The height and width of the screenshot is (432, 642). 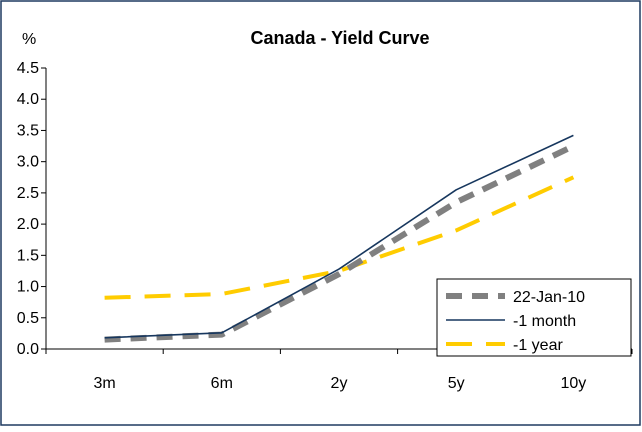 What do you see at coordinates (339, 38) in the screenshot?
I see `chart-title: Canada - Yield Curve` at bounding box center [339, 38].